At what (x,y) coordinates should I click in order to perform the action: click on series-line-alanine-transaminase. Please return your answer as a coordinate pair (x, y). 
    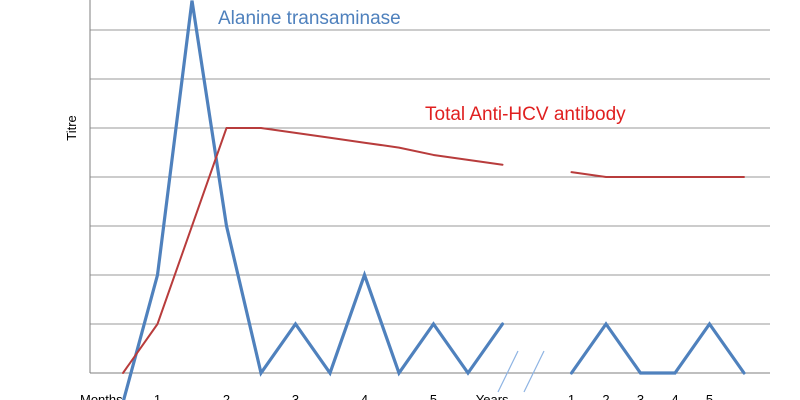
    Looking at the image, I should click on (657, 348).